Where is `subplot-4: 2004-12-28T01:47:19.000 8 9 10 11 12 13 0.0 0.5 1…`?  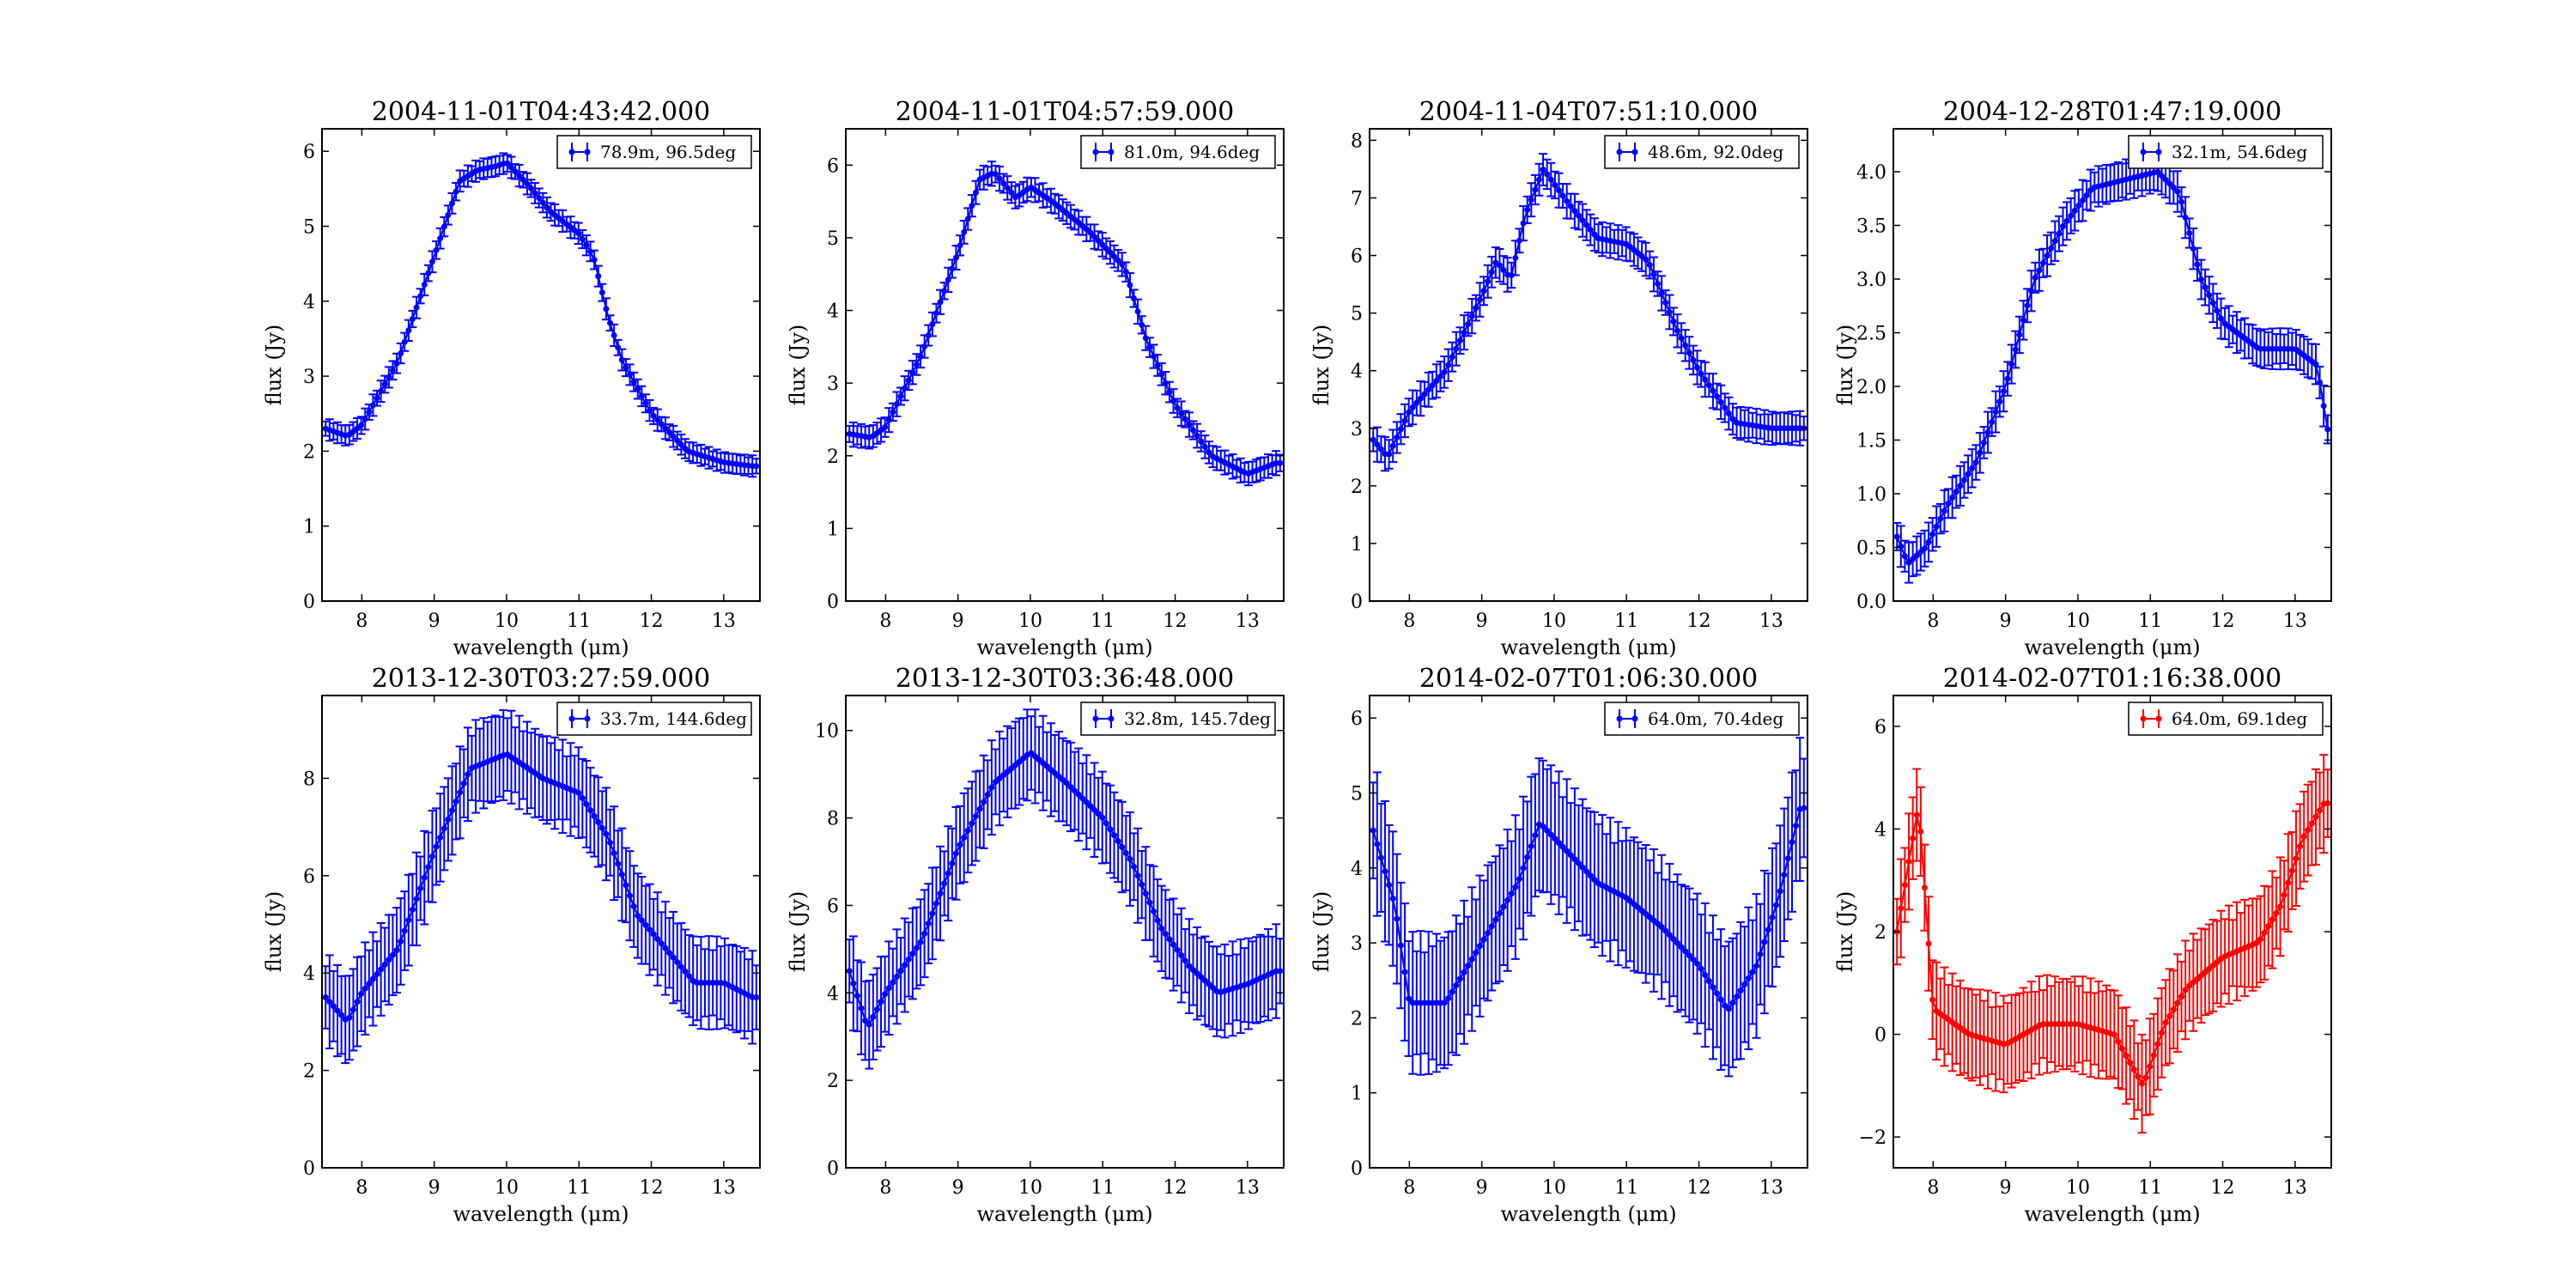
subplot-4: 2004-12-28T01:47:19.000 8 9 10 11 12 13 0.0 0.5 1… is located at coordinates (2082, 378).